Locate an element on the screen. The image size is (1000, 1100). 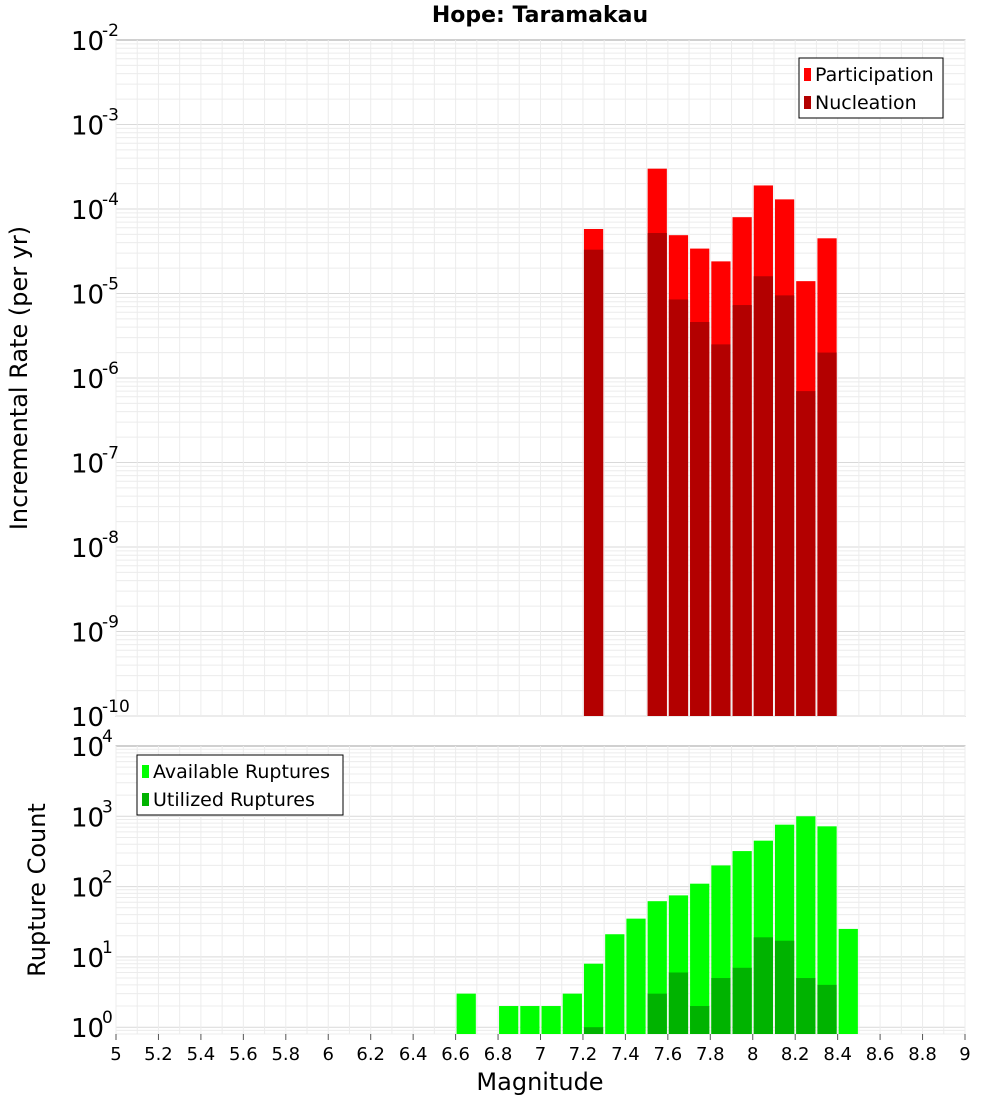
bottom-legend: Available Ruptures Utilized Ruptures is located at coordinates (240, 785).